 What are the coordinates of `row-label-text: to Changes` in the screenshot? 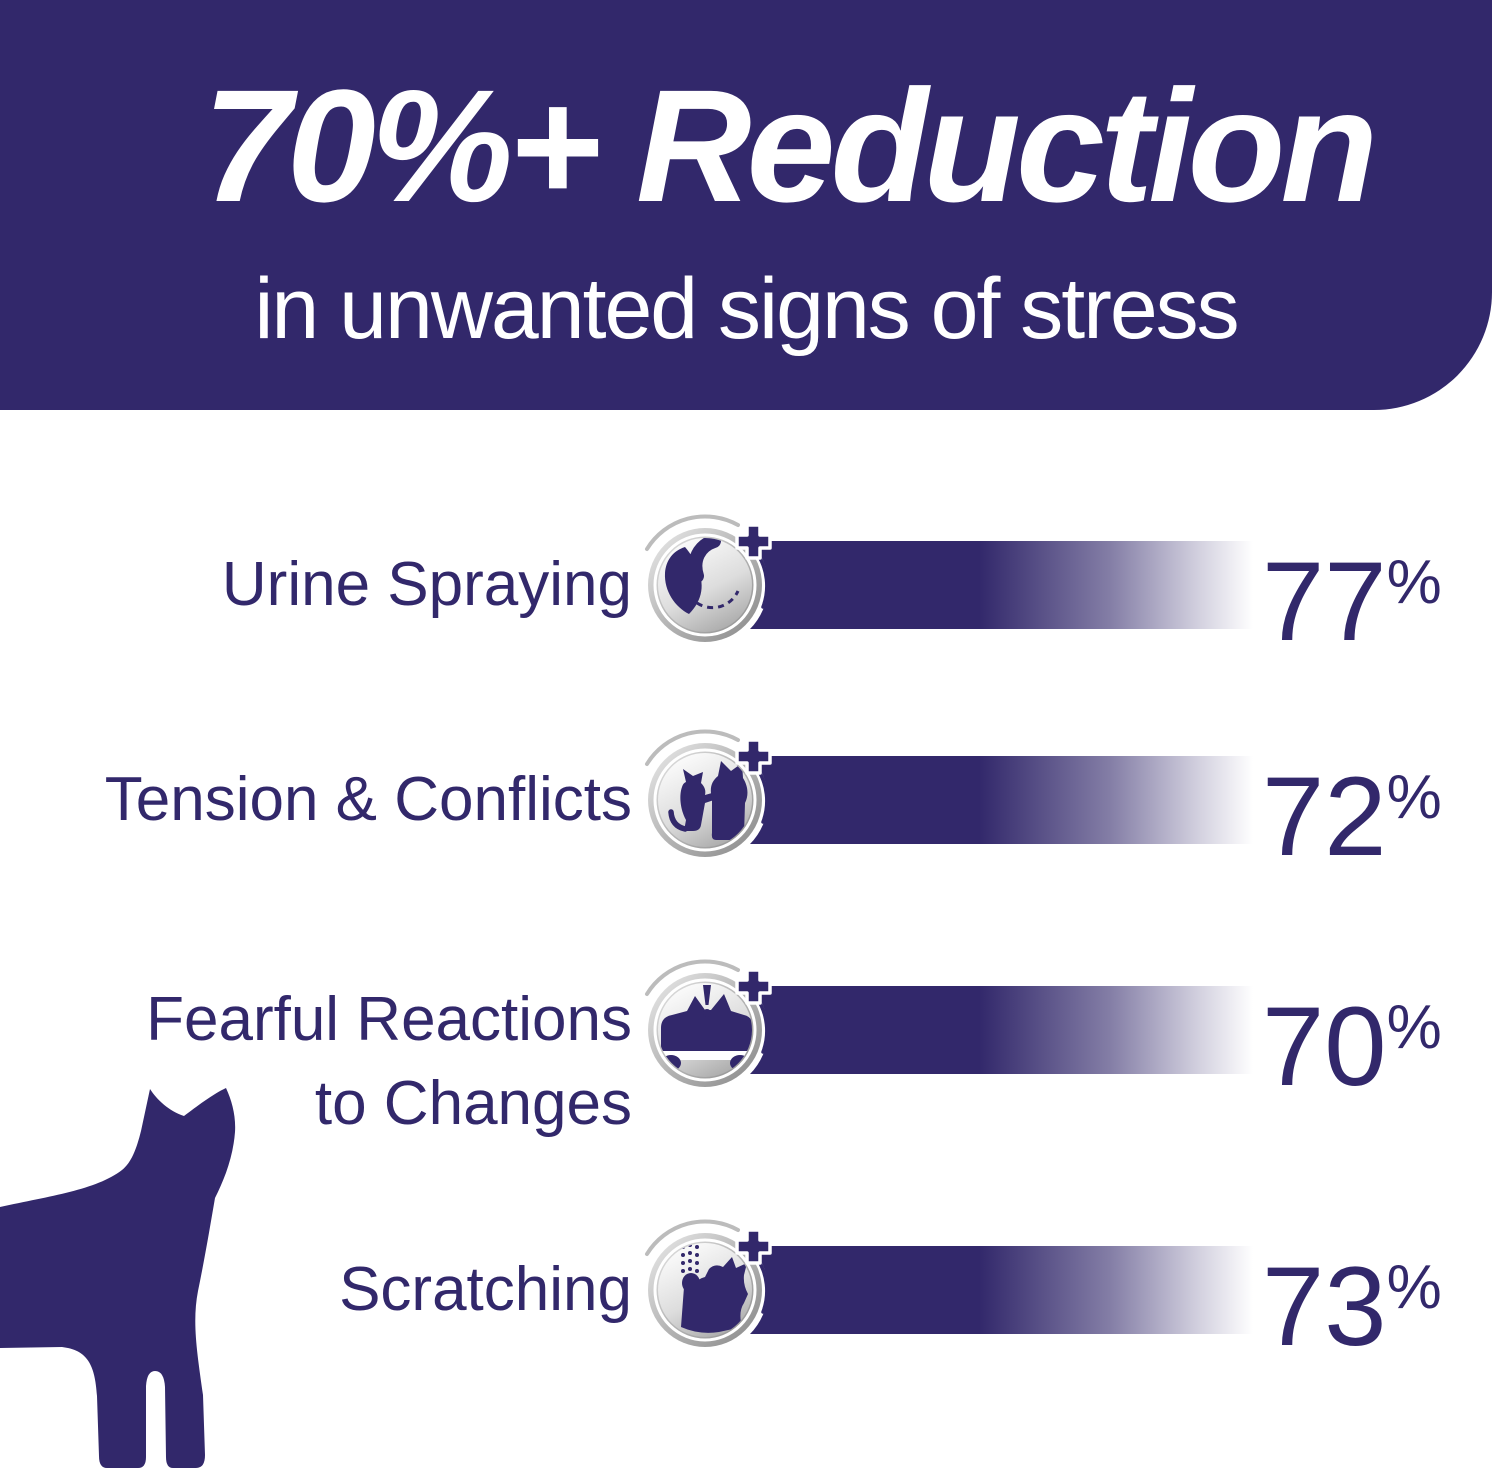 It's located at (473, 1103).